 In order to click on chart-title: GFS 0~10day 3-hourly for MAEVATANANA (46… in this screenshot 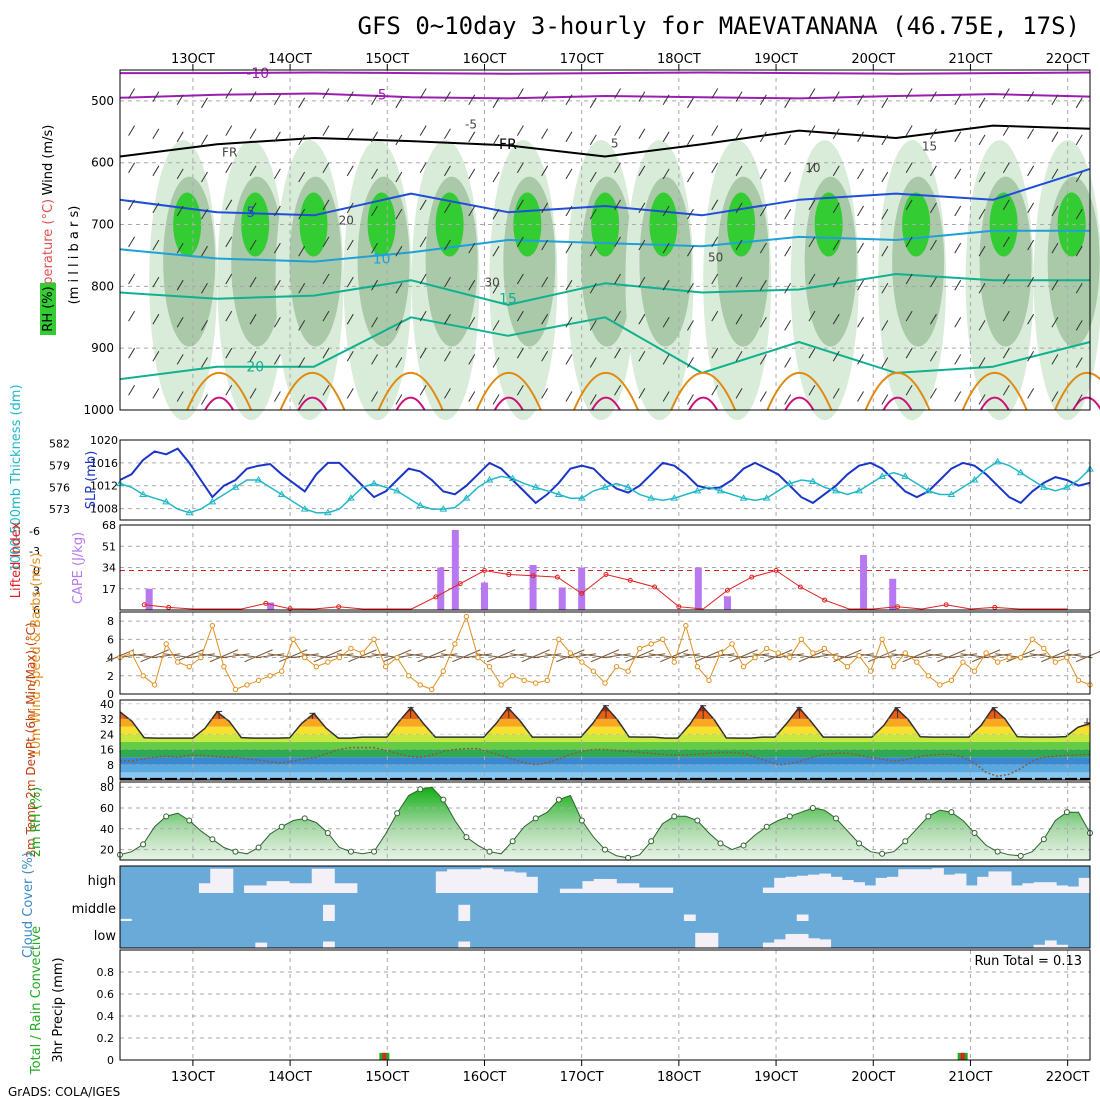, I will do `click(719, 26)`.